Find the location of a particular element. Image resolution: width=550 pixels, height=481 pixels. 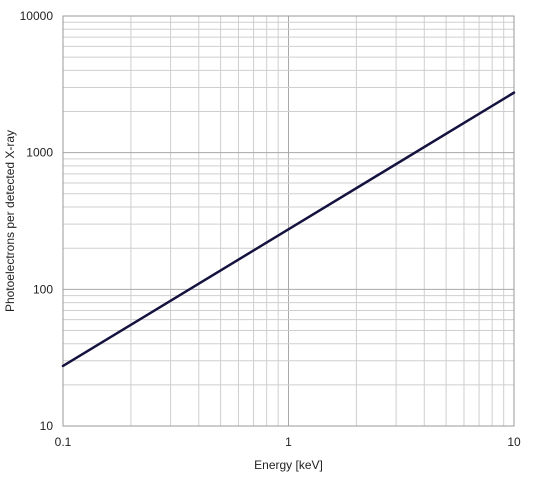

y-tick-label-3: 10000 is located at coordinates (37, 16).